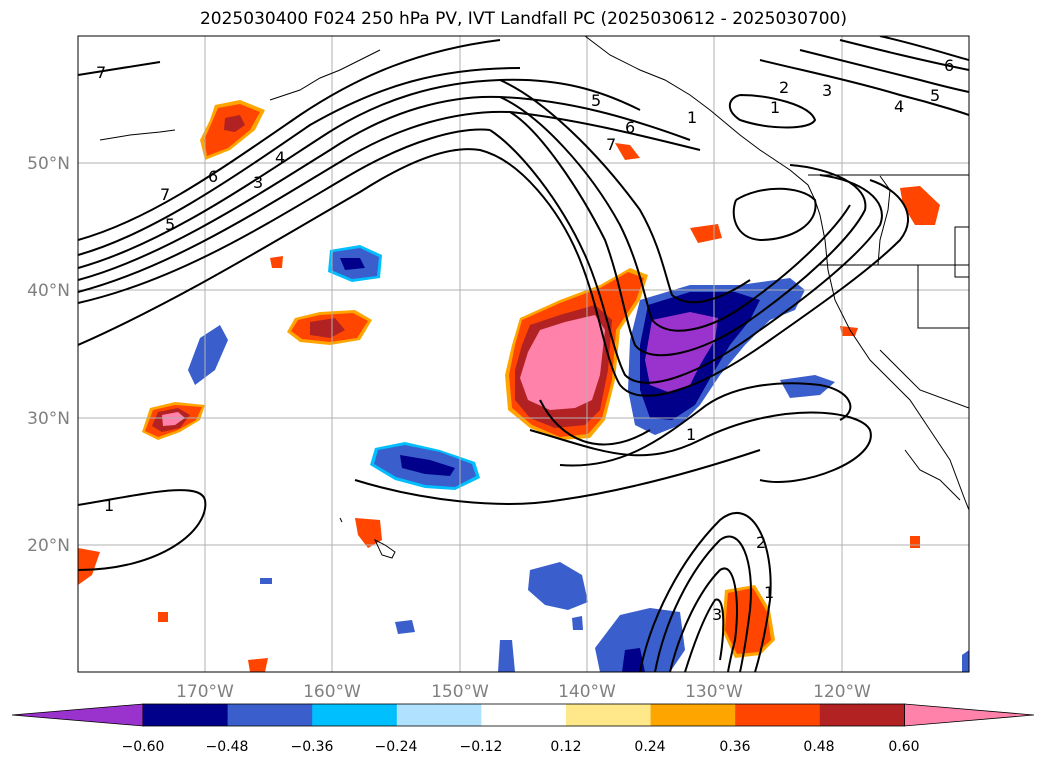 This screenshot has height=765, width=1047. Describe the element at coordinates (523, 692) in the screenshot. I see `longitude-labels: 170°W 160°W 150°W 140°W 130°W 120°W` at that location.